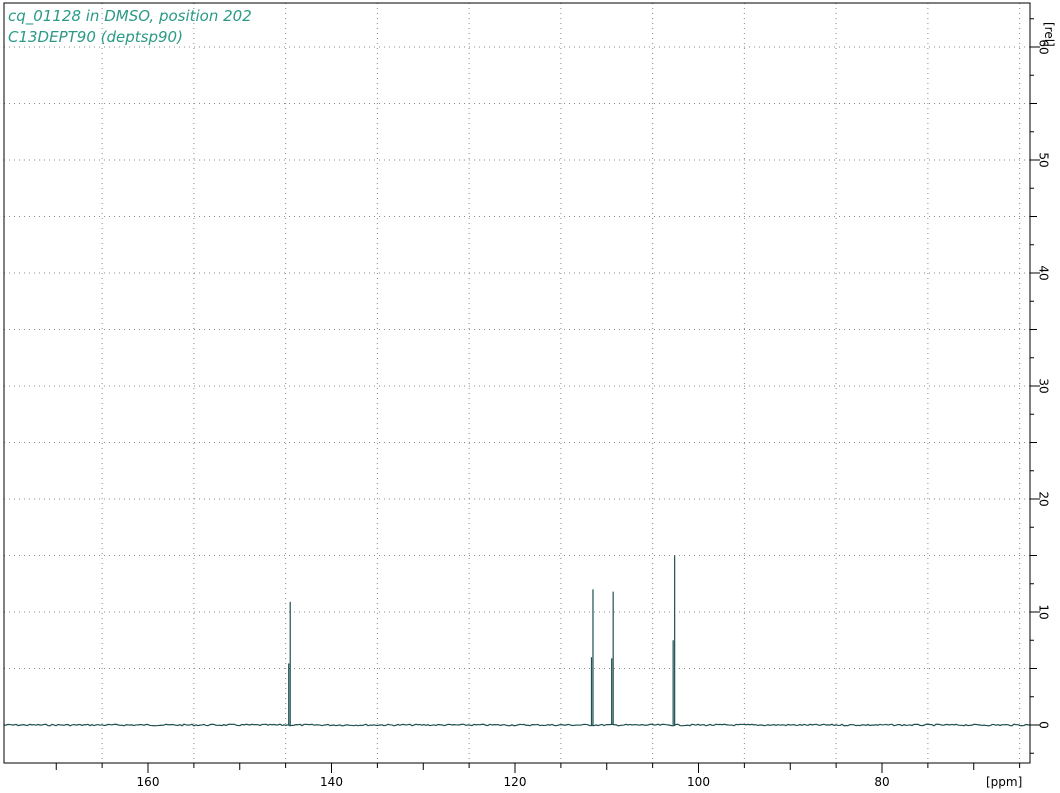 This screenshot has width=1060, height=793. I want to click on y-axis-unit-label: [rel], so click(1049, 34).